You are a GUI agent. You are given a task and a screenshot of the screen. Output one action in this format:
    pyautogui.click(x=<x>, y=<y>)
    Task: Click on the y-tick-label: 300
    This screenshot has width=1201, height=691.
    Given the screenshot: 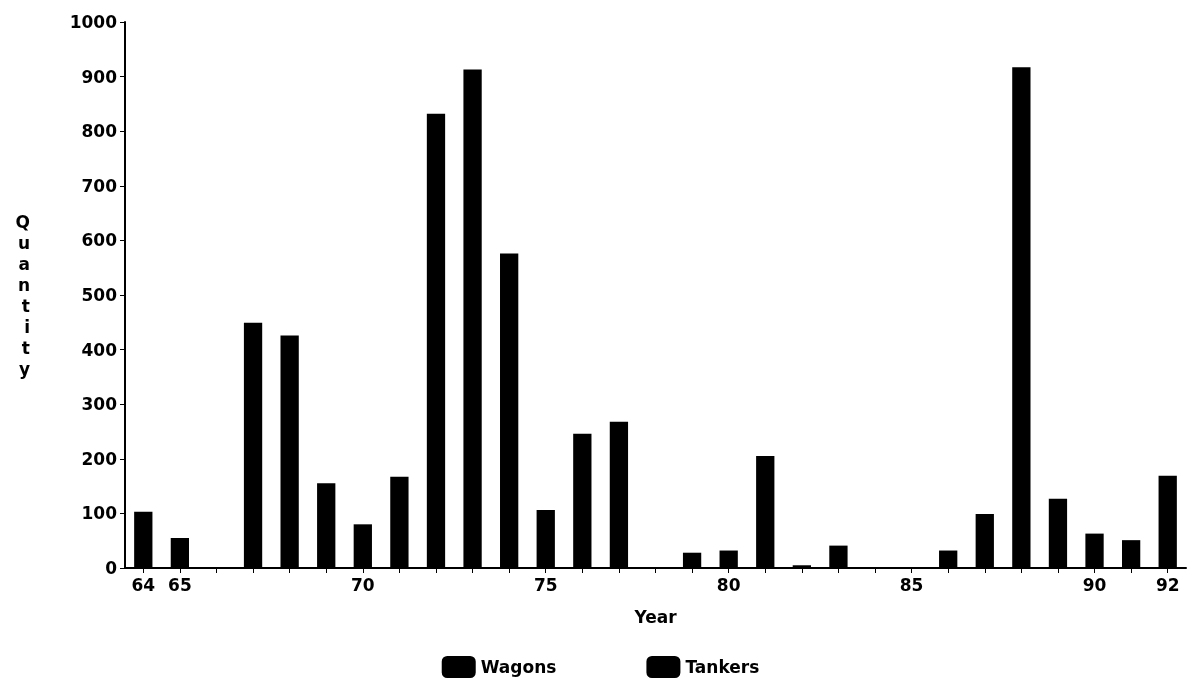 What is the action you would take?
    pyautogui.click(x=99, y=404)
    